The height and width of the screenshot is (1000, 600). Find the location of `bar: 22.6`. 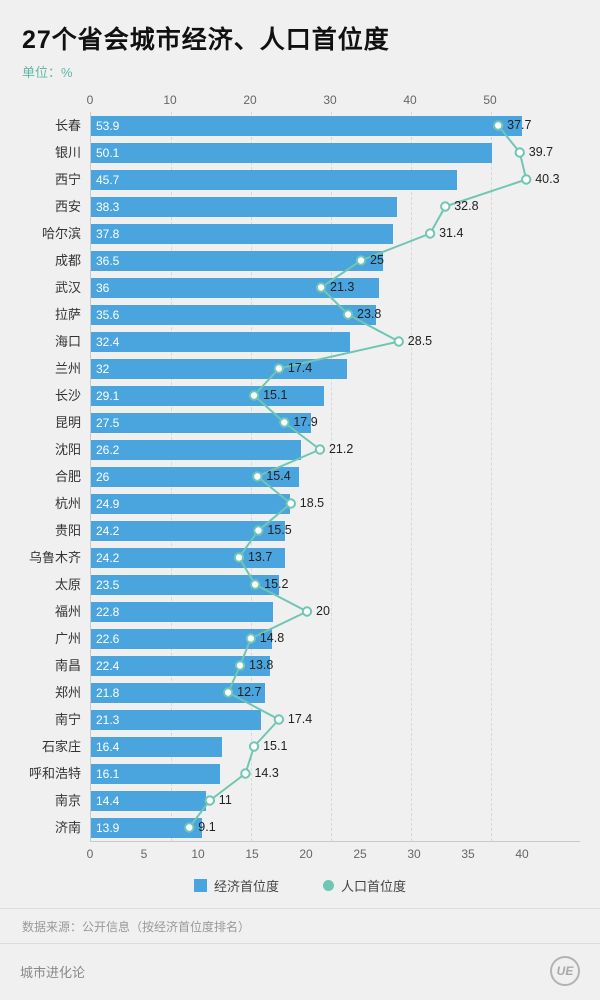

bar: 22.6 is located at coordinates (181, 638).